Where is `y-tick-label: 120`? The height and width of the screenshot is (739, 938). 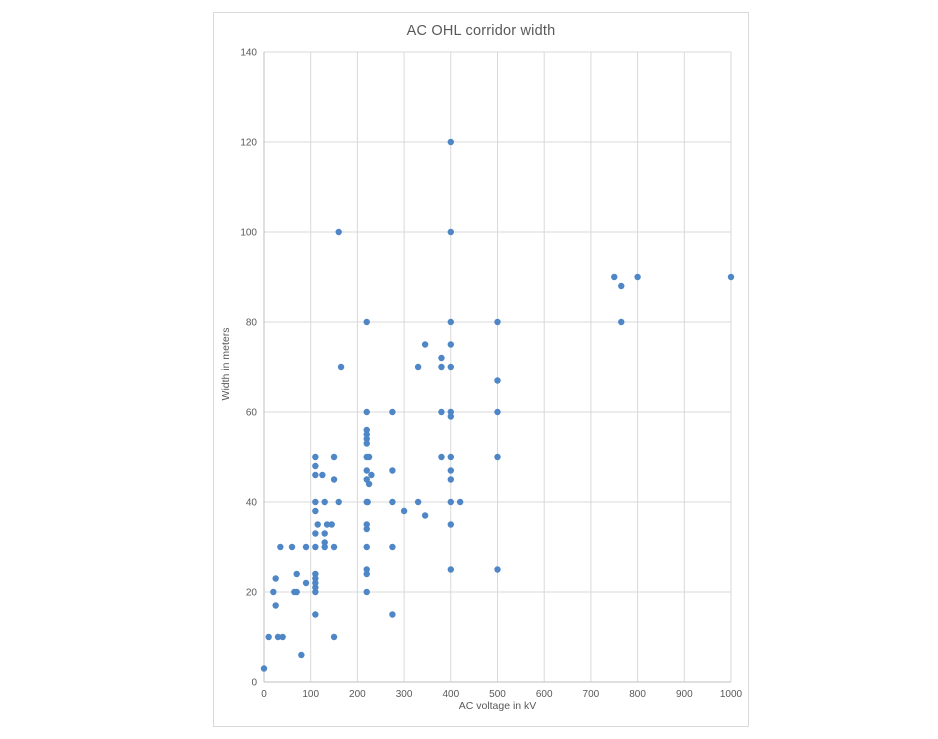
y-tick-label: 120 is located at coordinates (248, 143).